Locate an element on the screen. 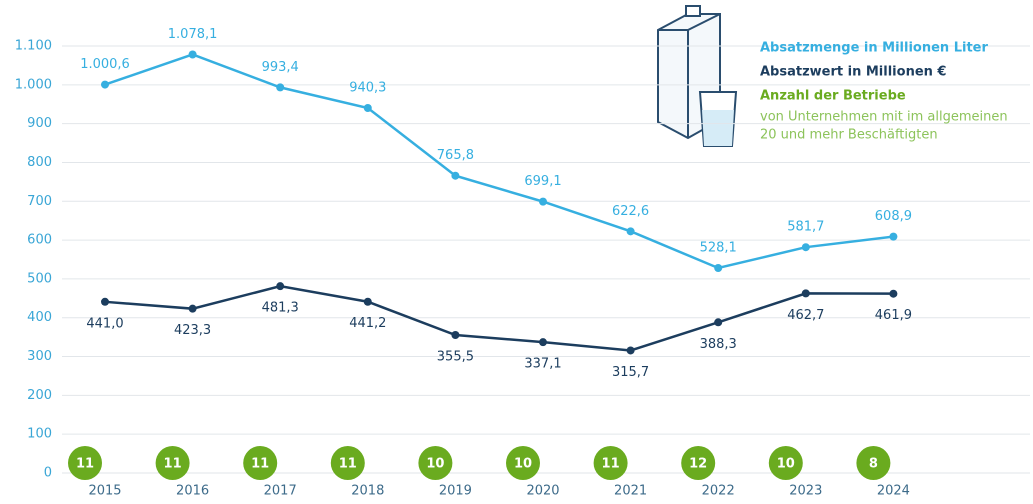 The width and height of the screenshot is (1033, 504). data-label: 581,7 is located at coordinates (805, 227).